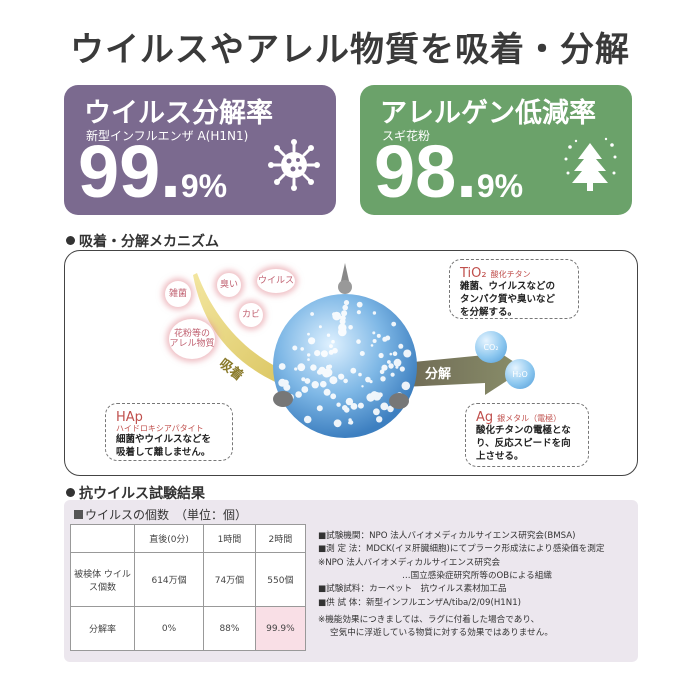 This screenshot has height=700, width=700. Describe the element at coordinates (406, 136) in the screenshot. I see `card-subtitle: スギ花粉` at that location.